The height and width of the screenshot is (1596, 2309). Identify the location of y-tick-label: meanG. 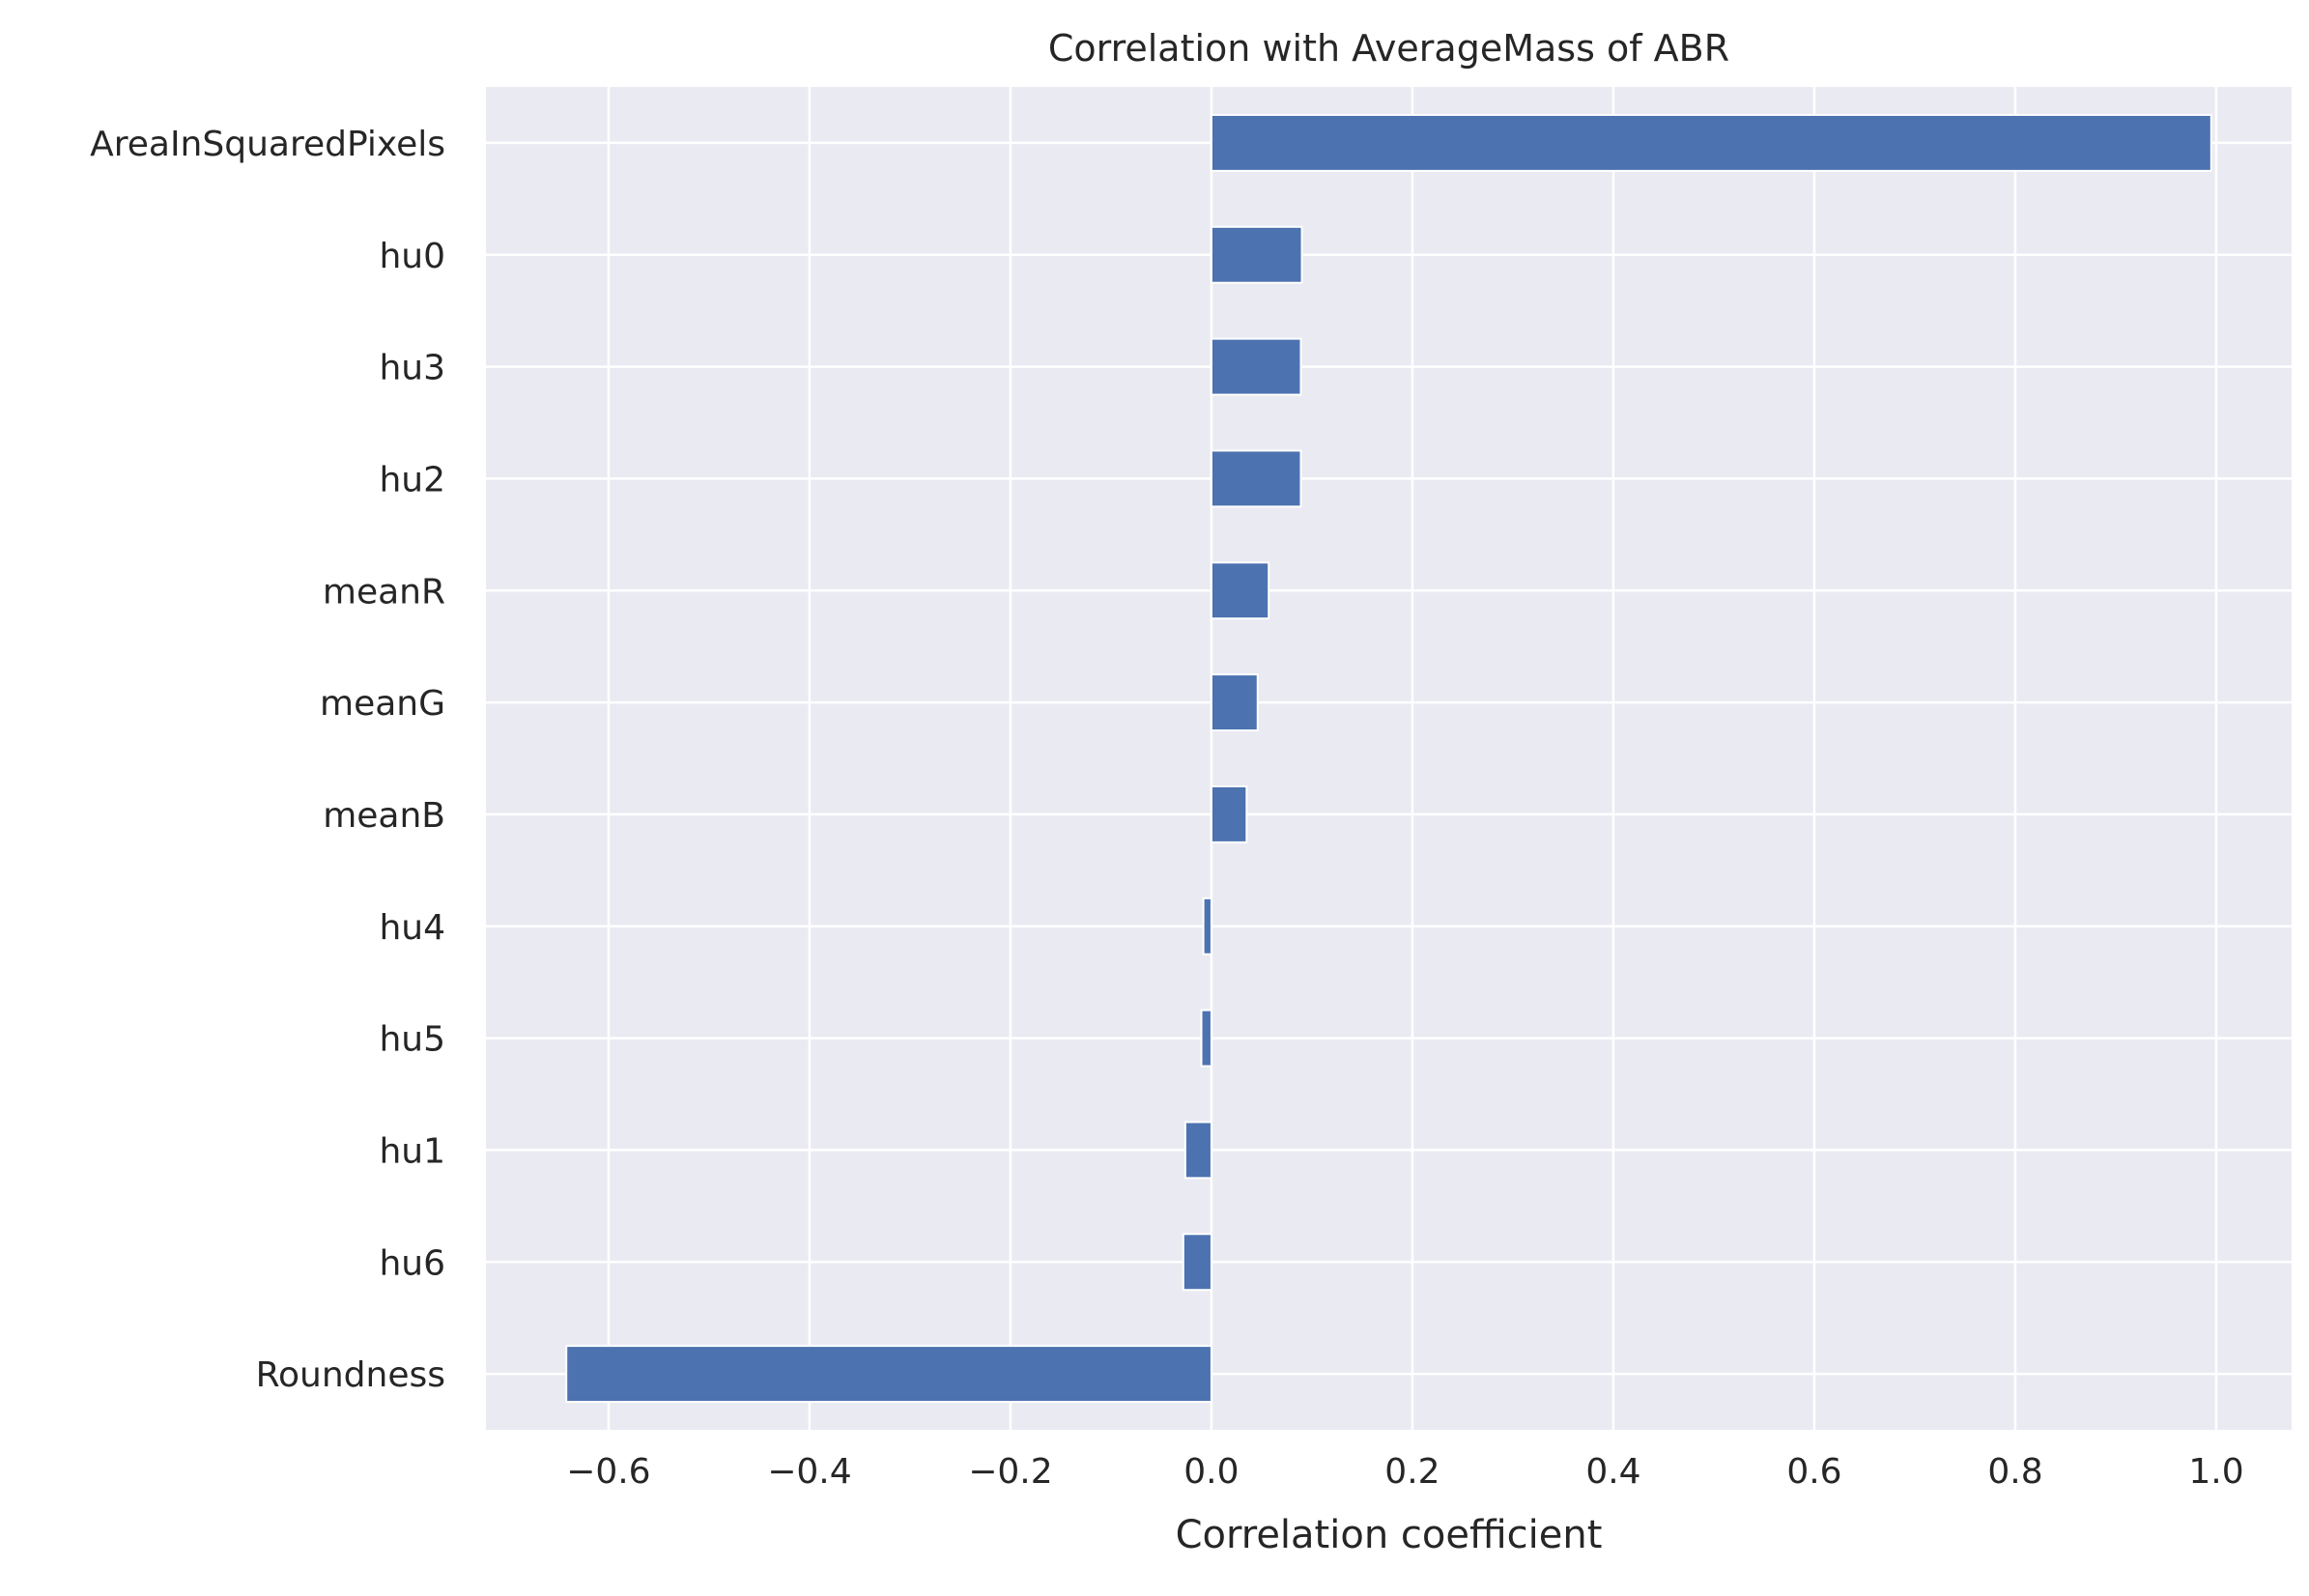
(382, 704).